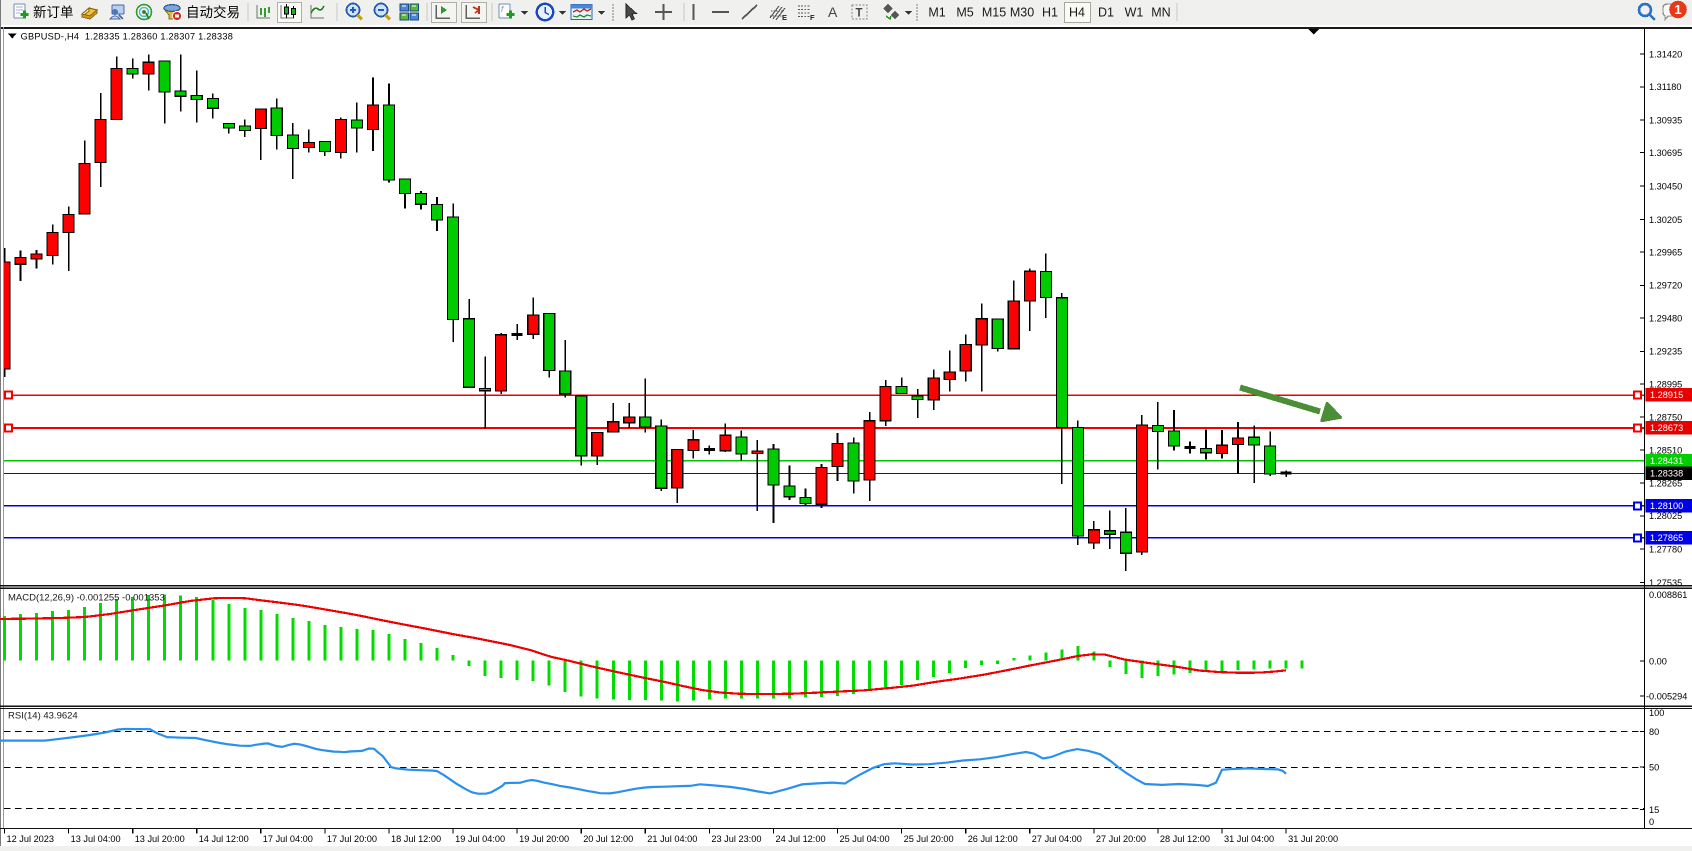 Image resolution: width=1692 pixels, height=851 pixels. What do you see at coordinates (1665, 55) in the screenshot?
I see `svg-text: 1.31420` at bounding box center [1665, 55].